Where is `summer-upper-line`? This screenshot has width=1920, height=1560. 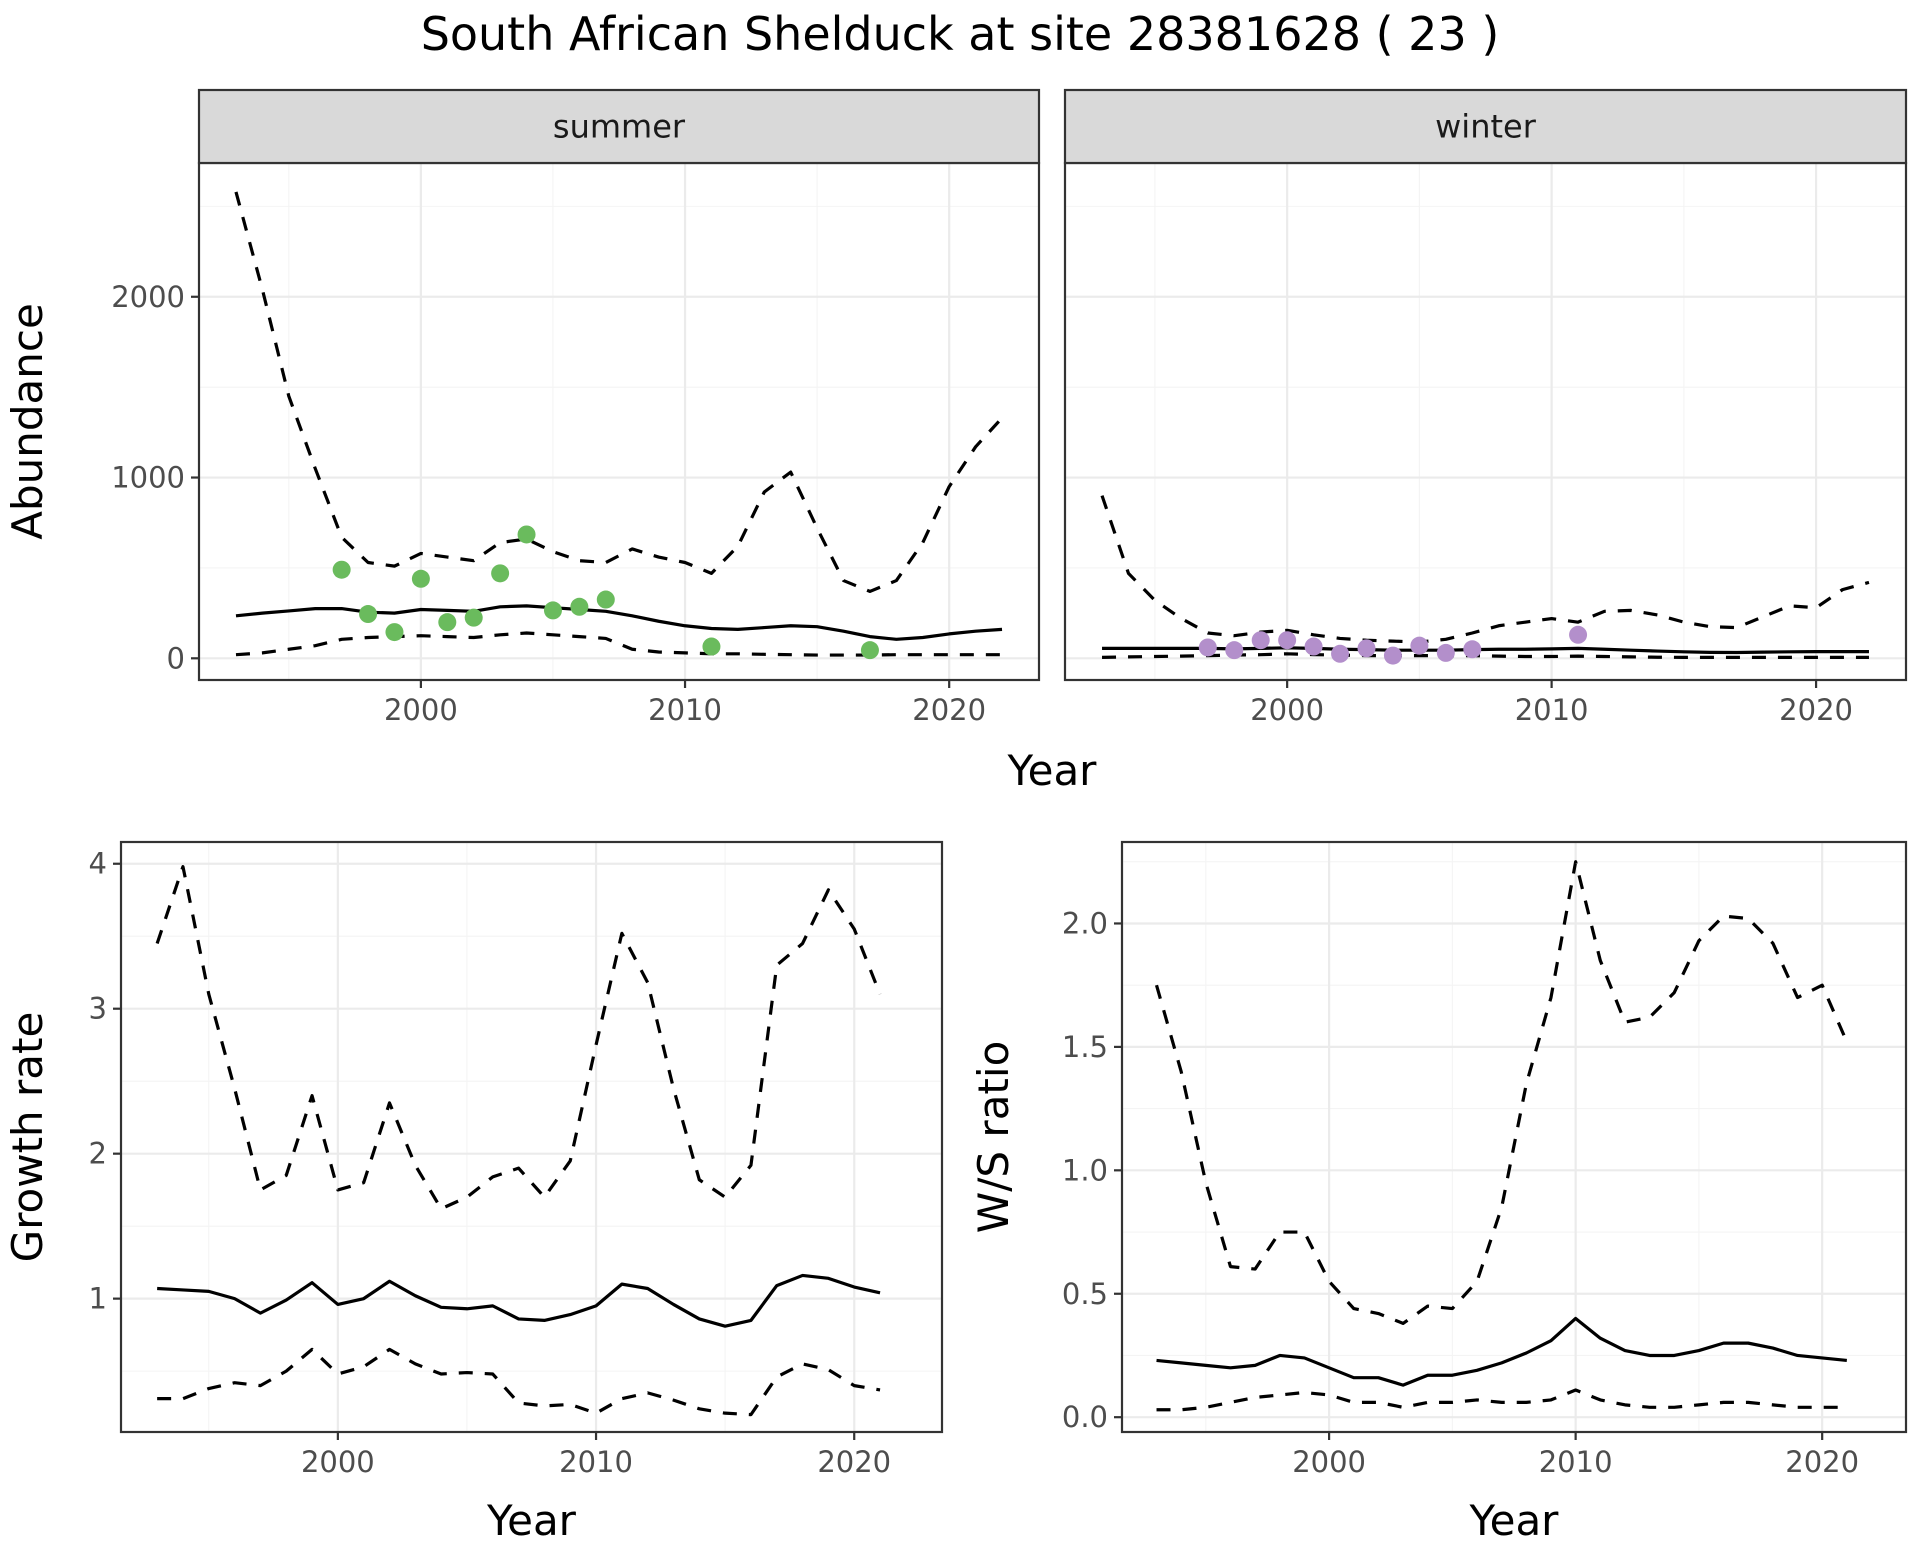 summer-upper-line is located at coordinates (619, 392).